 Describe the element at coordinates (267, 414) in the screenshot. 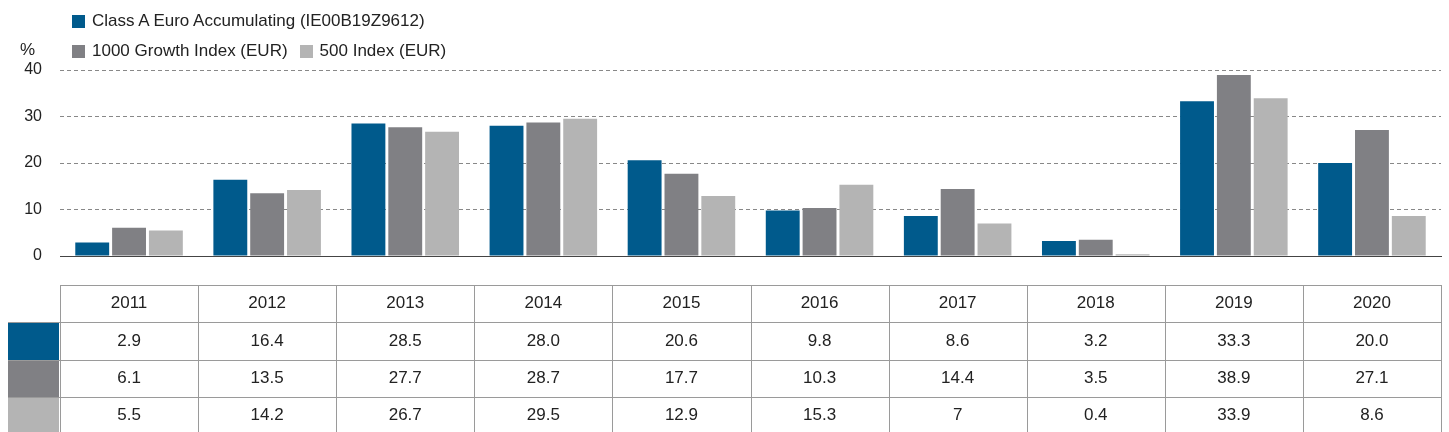

I see `data-label: 14.2` at that location.